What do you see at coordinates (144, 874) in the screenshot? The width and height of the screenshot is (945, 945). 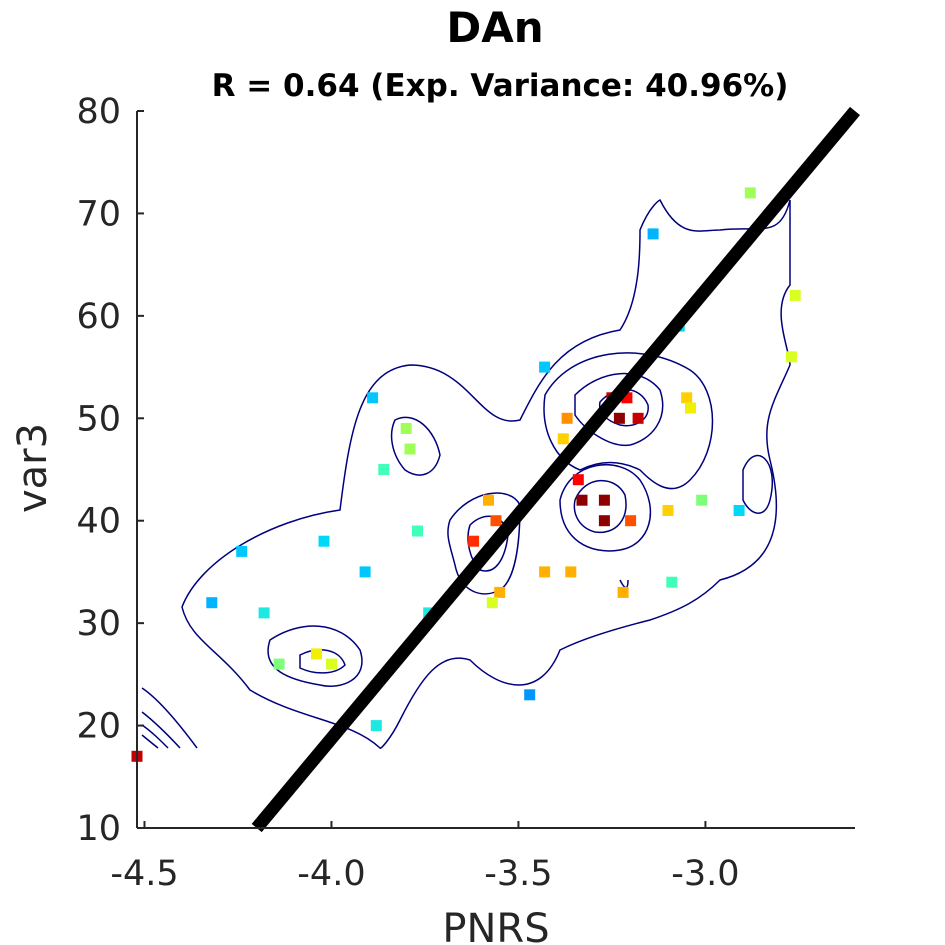 I see `x-tick-label: -4.5` at bounding box center [144, 874].